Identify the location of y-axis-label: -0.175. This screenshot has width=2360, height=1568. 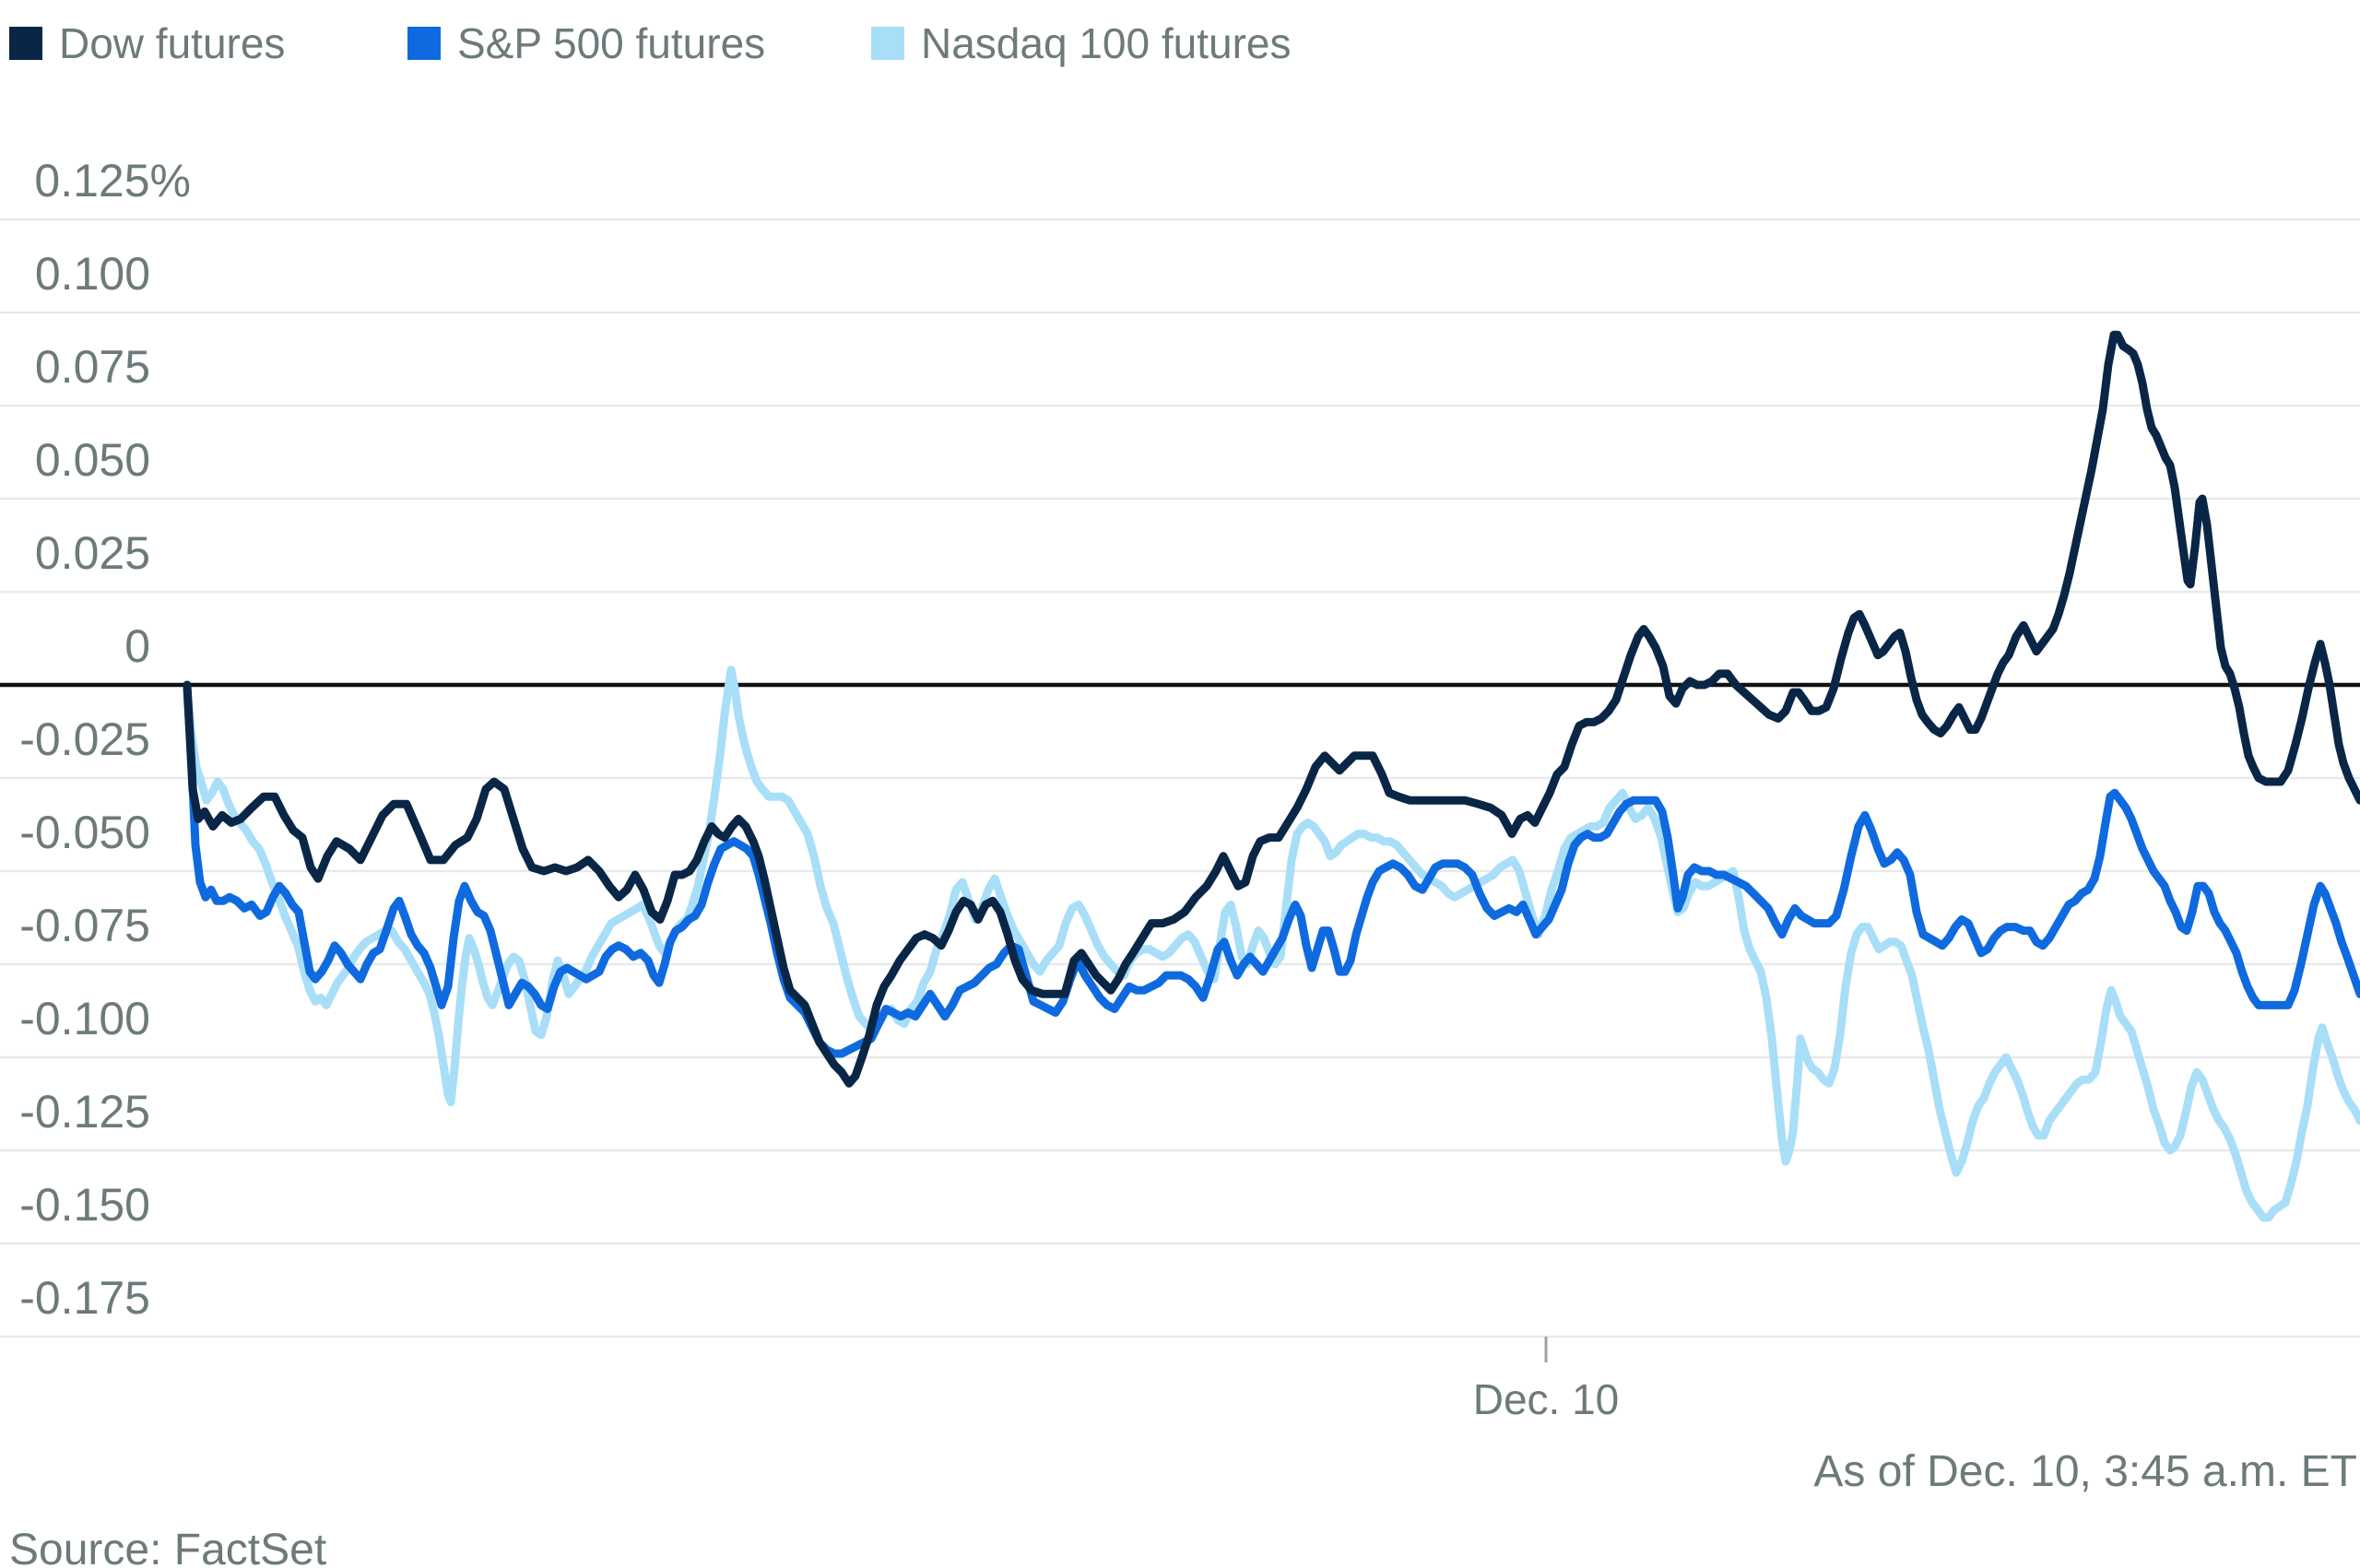
(84, 1298).